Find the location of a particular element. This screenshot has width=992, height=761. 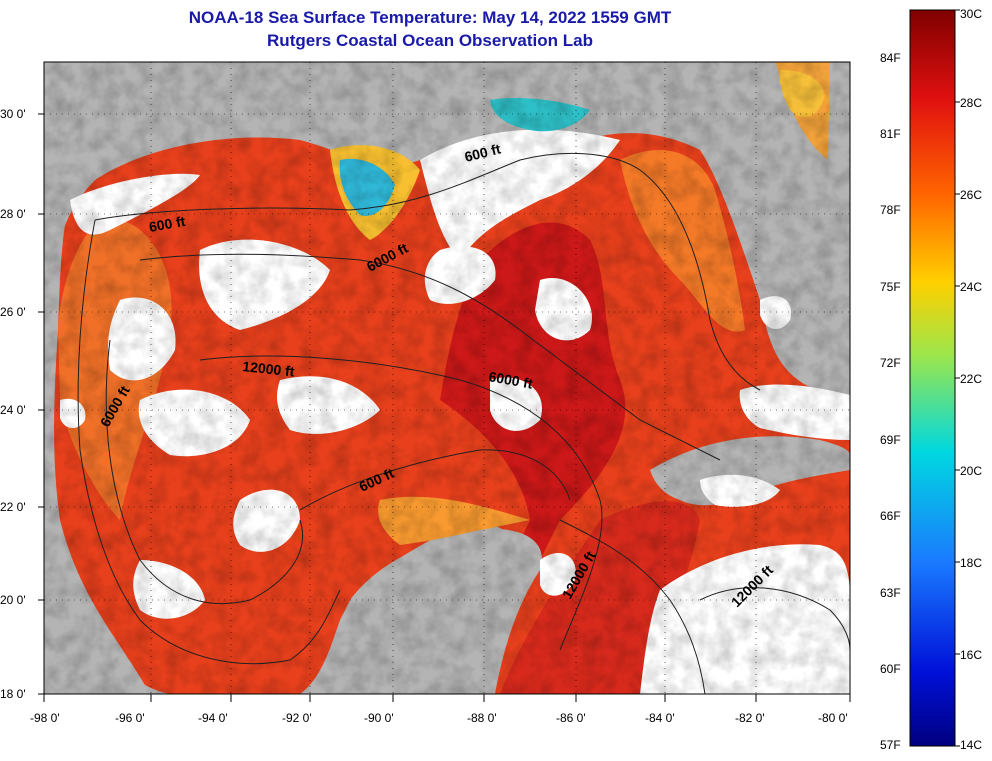

lon-label: -98 0' is located at coordinates (45, 718).